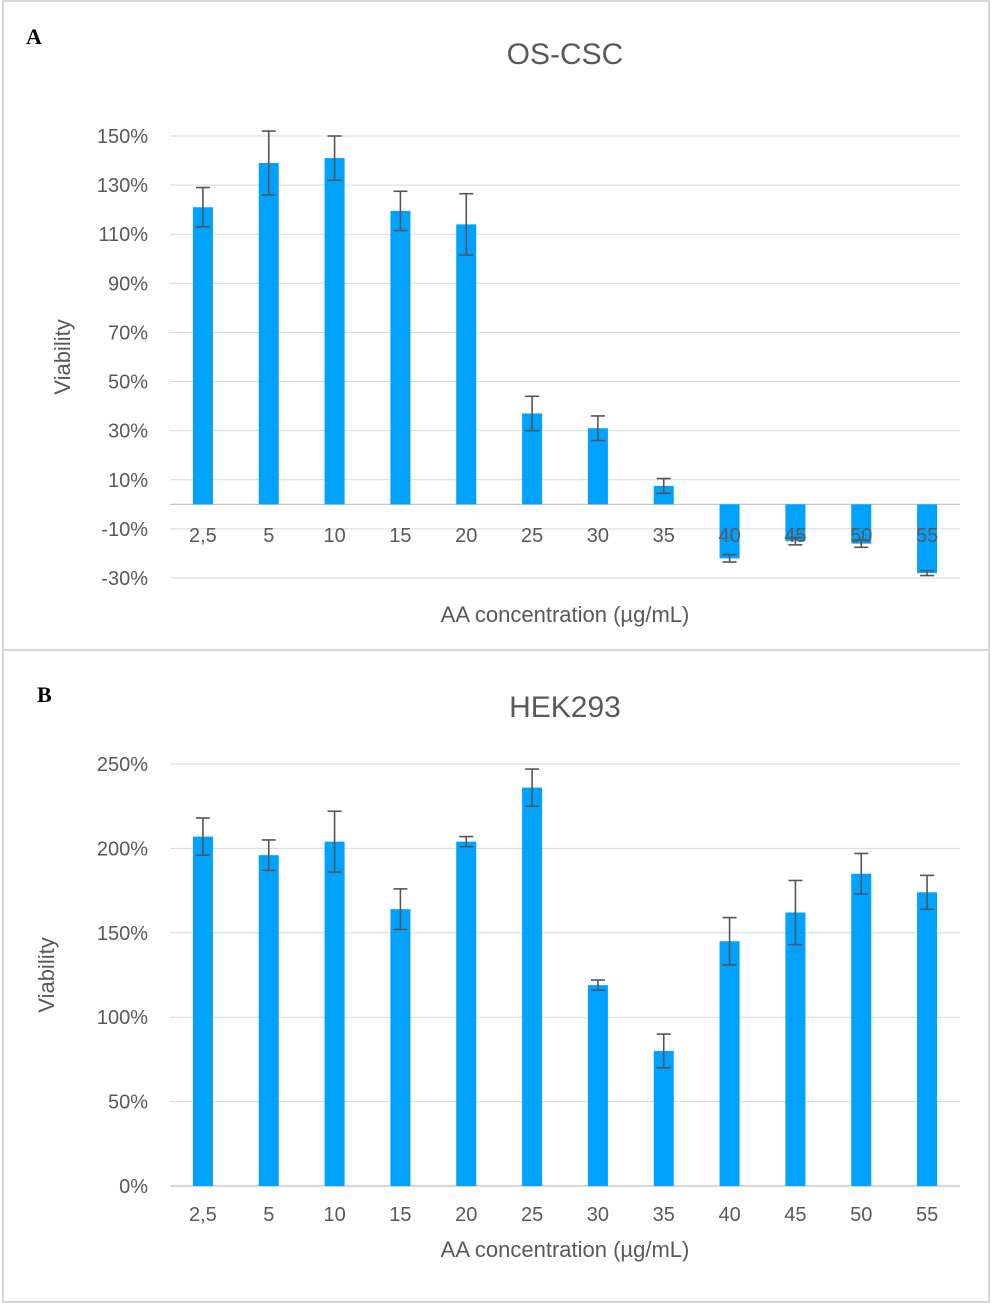  What do you see at coordinates (122, 1018) in the screenshot?
I see `y-tick-label: 100%` at bounding box center [122, 1018].